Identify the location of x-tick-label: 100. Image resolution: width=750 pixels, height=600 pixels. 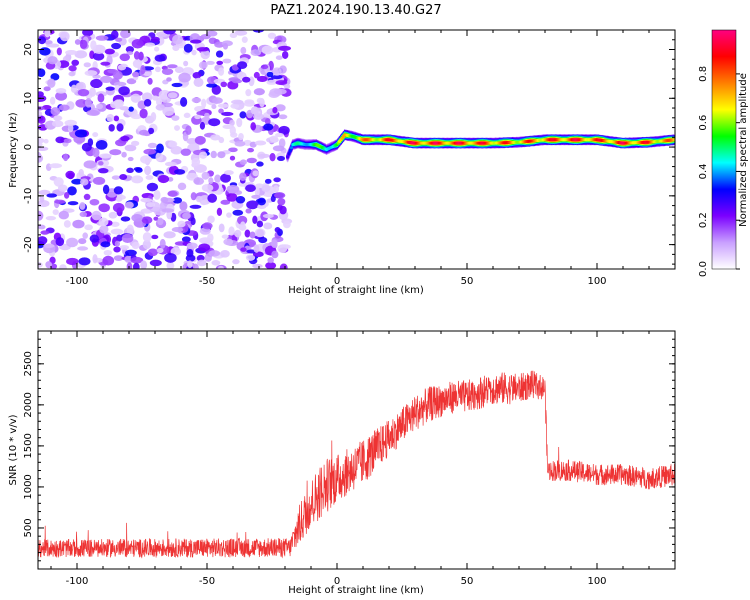
(596, 581).